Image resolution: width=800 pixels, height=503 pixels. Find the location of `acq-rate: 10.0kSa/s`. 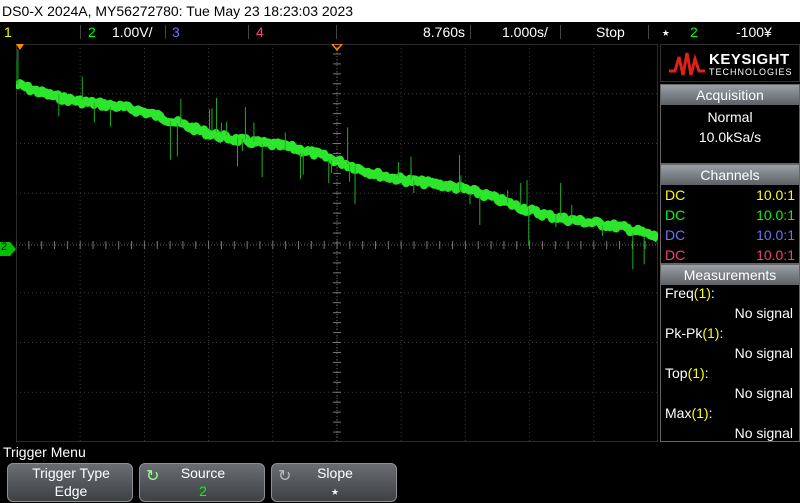

acq-rate: 10.0kSa/s is located at coordinates (730, 137).